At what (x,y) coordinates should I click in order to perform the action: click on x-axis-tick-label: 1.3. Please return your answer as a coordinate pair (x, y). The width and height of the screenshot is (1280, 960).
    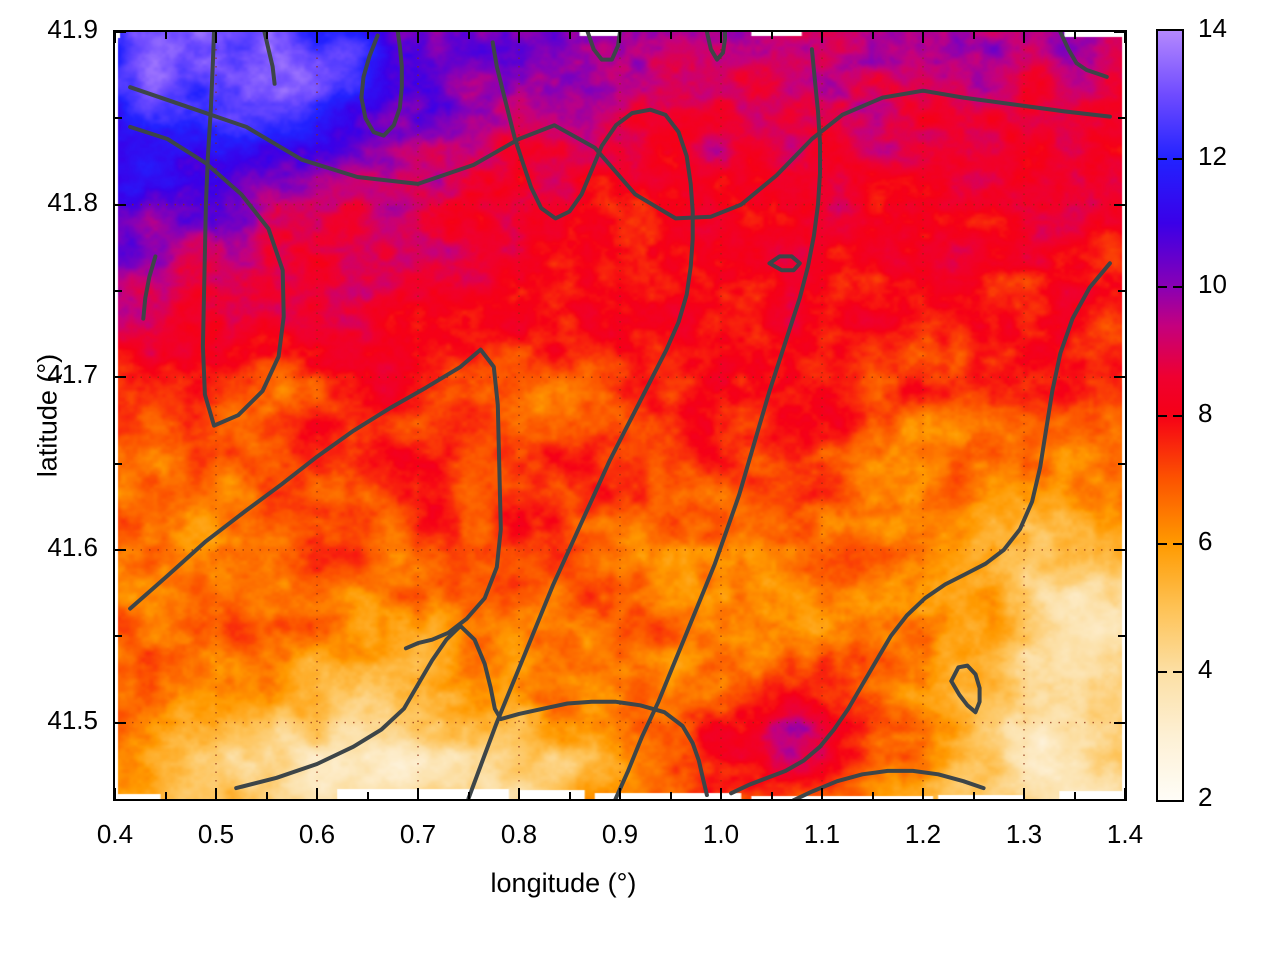
    Looking at the image, I should click on (1024, 834).